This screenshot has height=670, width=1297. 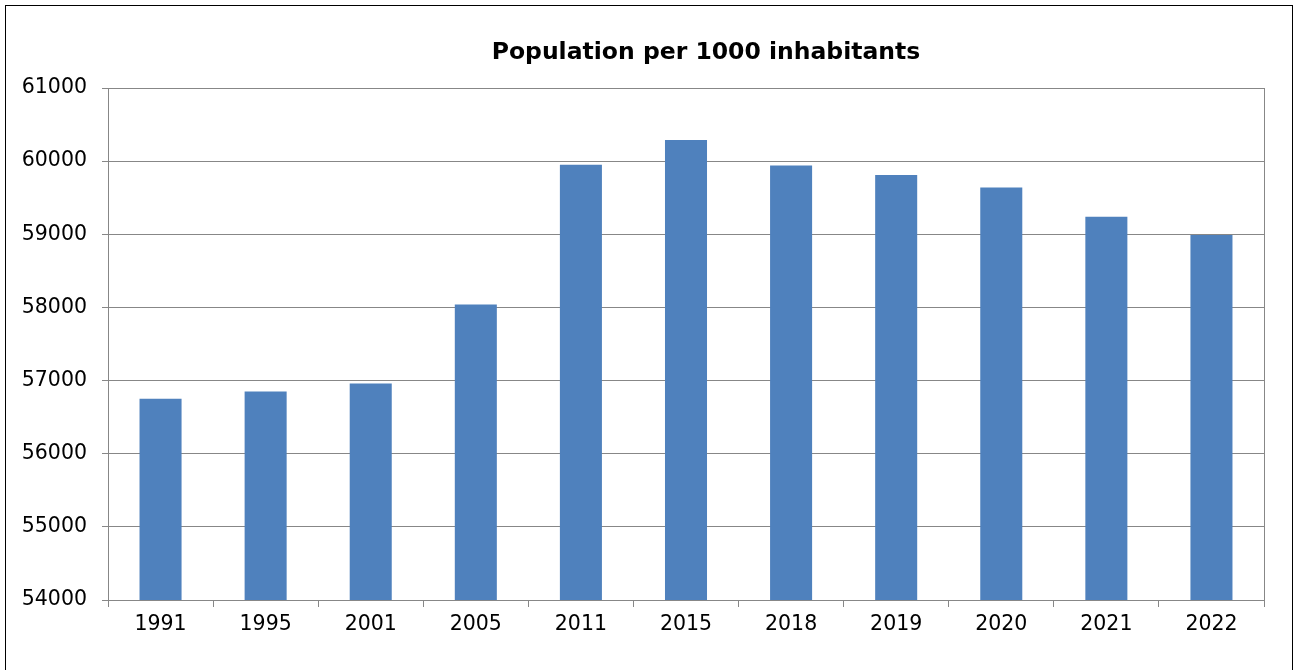 I want to click on x-tick-label: 2018, so click(x=791, y=622).